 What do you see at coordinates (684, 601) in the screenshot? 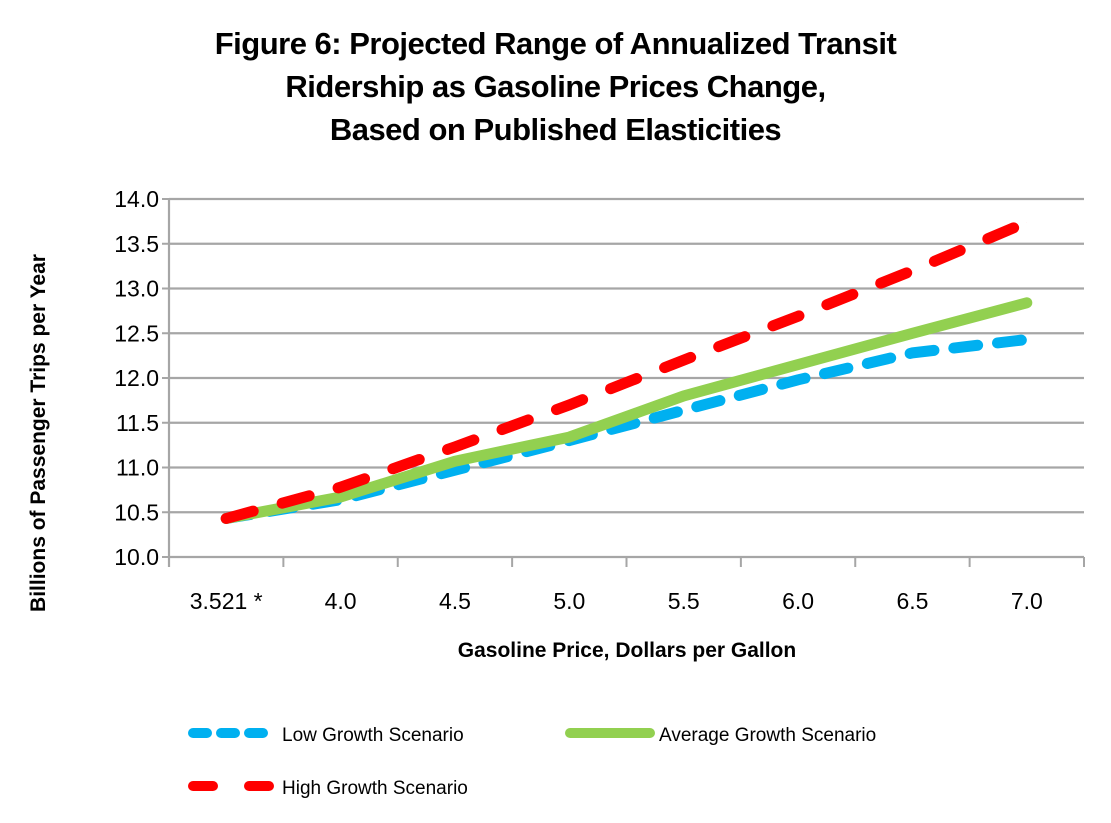
I see `x-tick-label: 5.5` at bounding box center [684, 601].